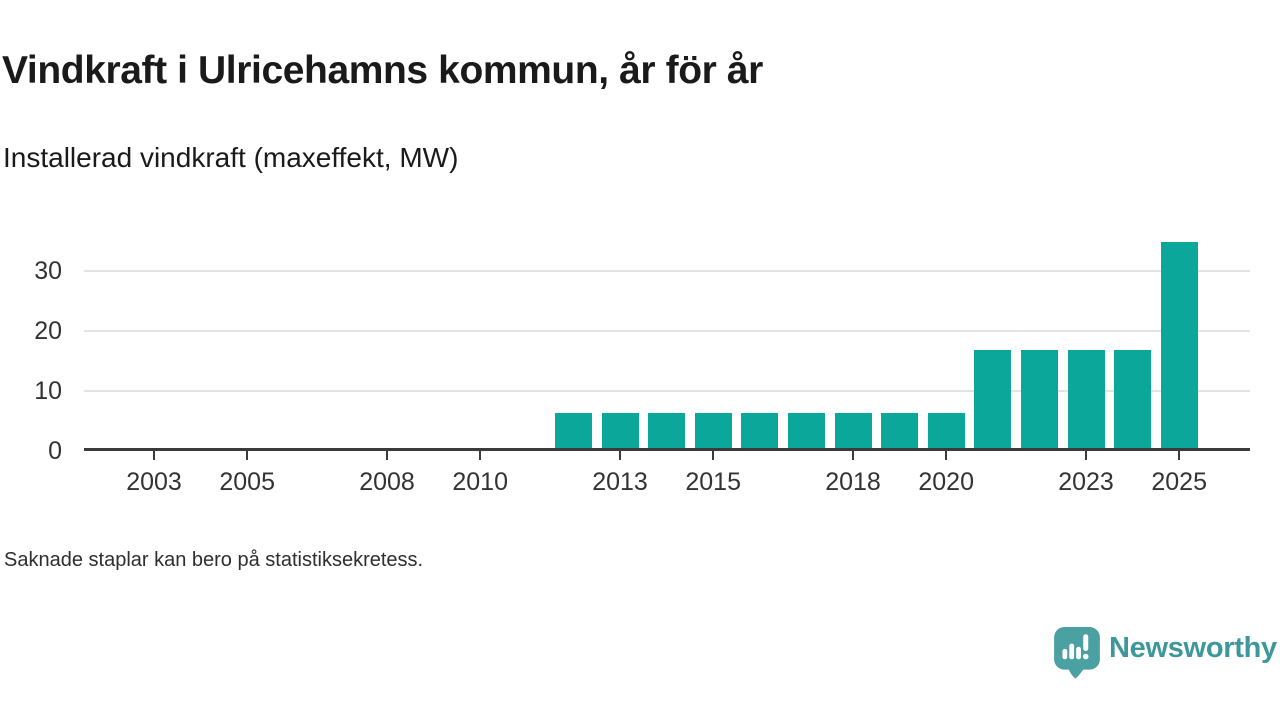 Image resolution: width=1280 pixels, height=720 pixels. What do you see at coordinates (993, 399) in the screenshot?
I see `bar-2021` at bounding box center [993, 399].